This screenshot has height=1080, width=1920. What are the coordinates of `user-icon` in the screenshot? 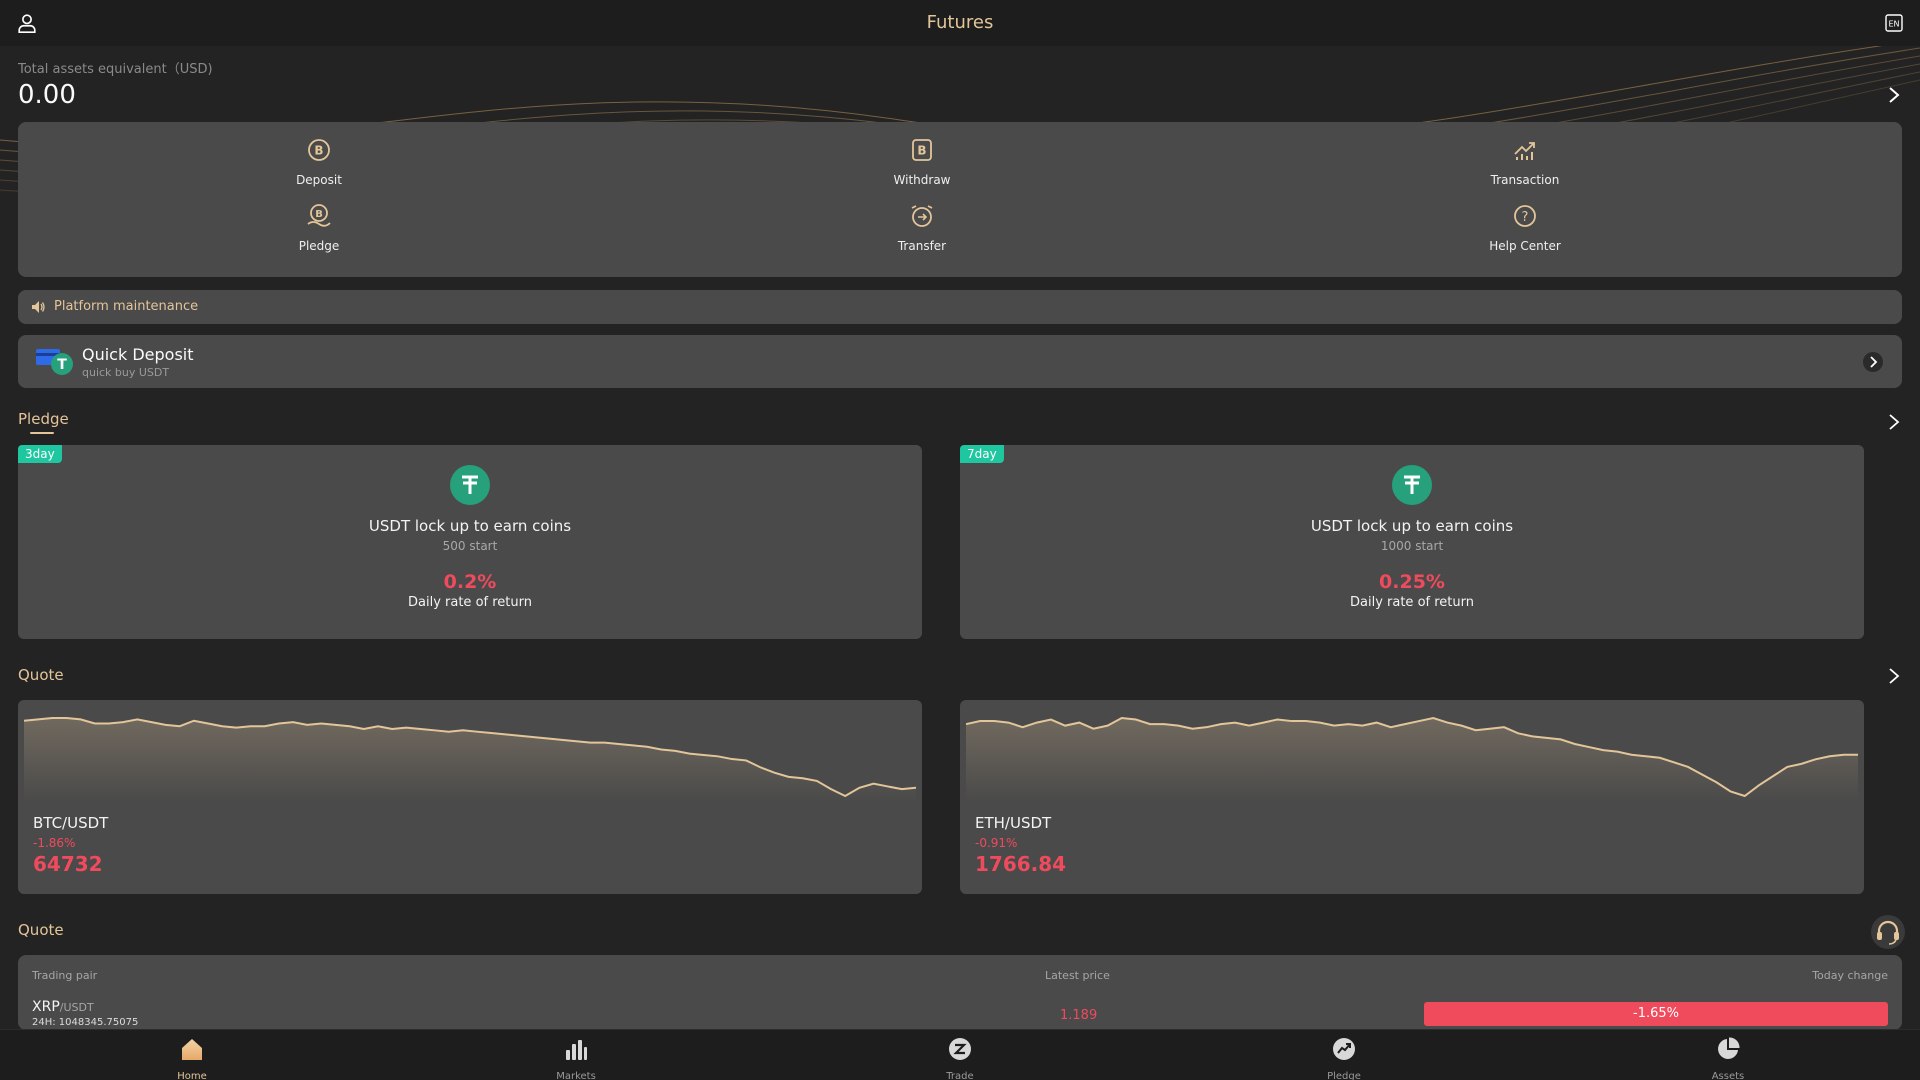 It's located at (27, 23).